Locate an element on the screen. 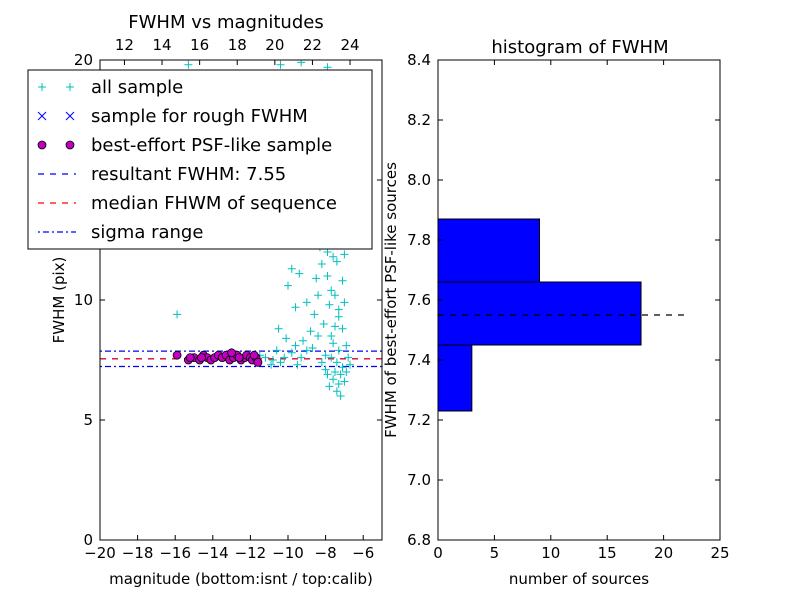 This screenshot has height=600, width=800. x-tick-label: −8 is located at coordinates (326, 553).